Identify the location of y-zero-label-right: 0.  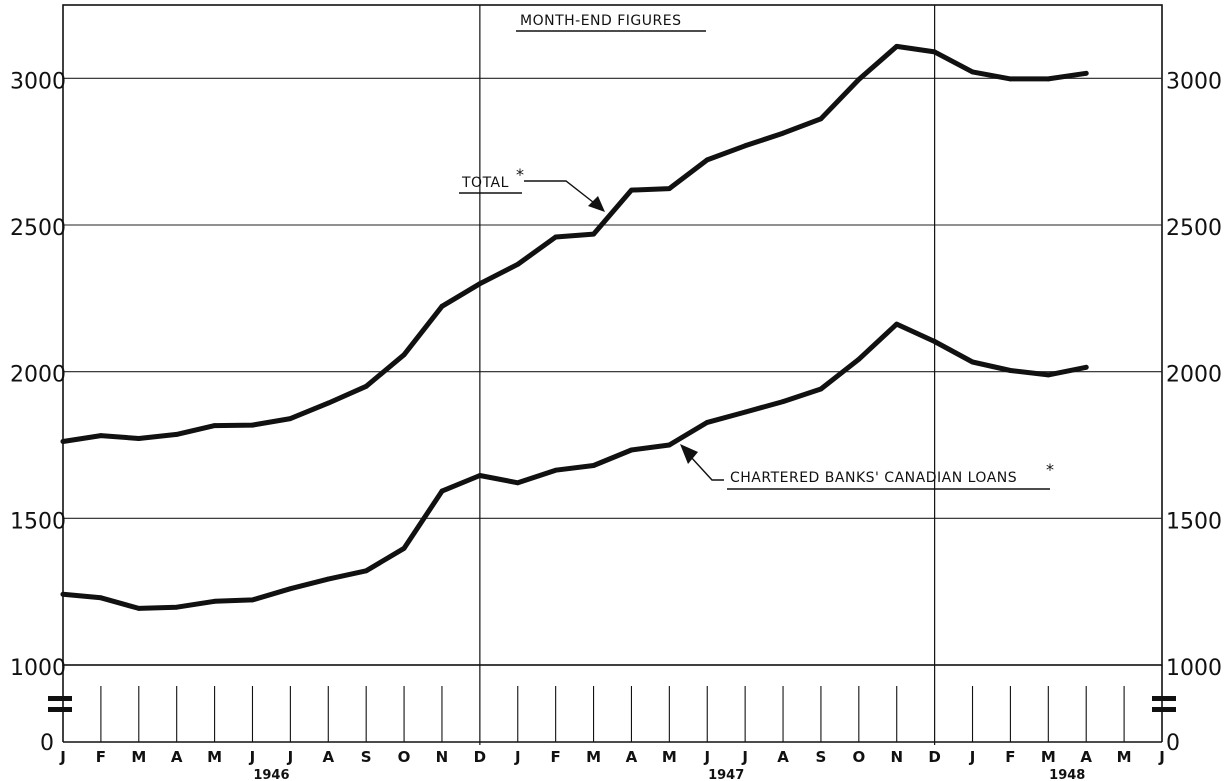
(1173, 743).